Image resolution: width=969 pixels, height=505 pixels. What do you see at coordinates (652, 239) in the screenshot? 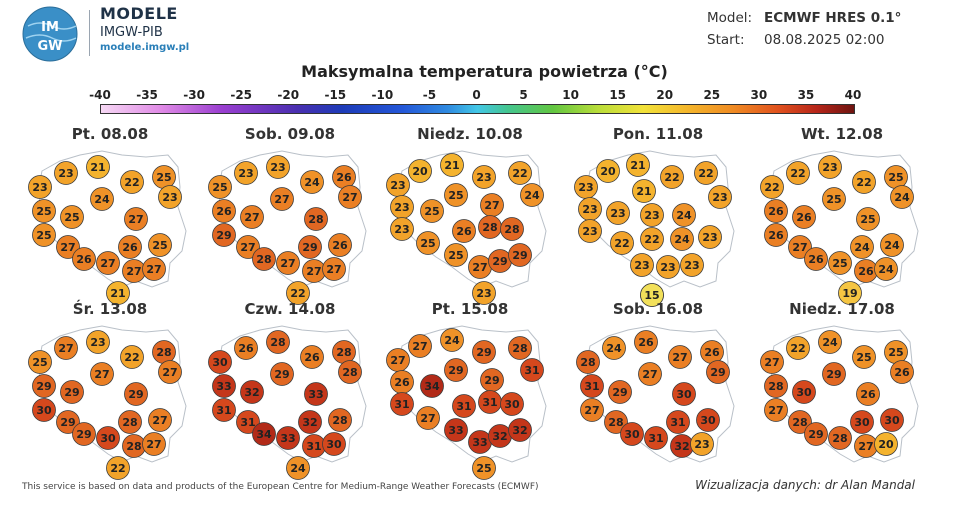
I see `temperature-marker: 22` at bounding box center [652, 239].